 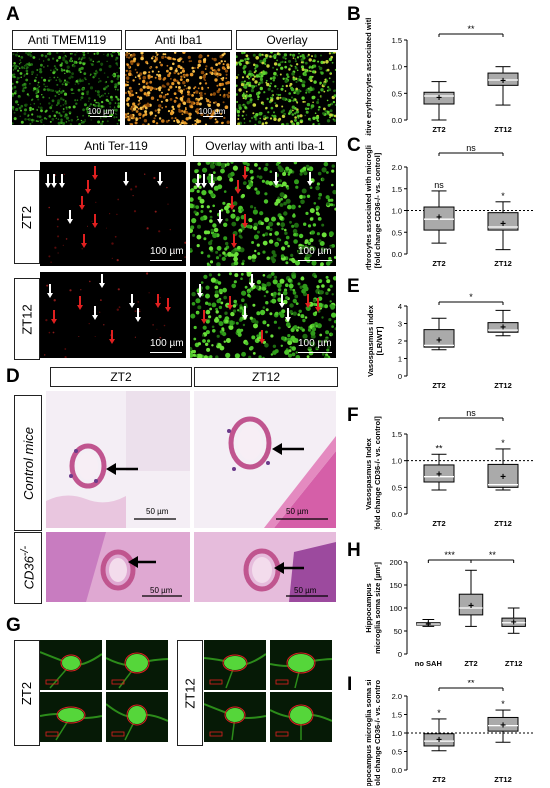 I want to click on panel-letter-e: E, so click(x=353, y=286).